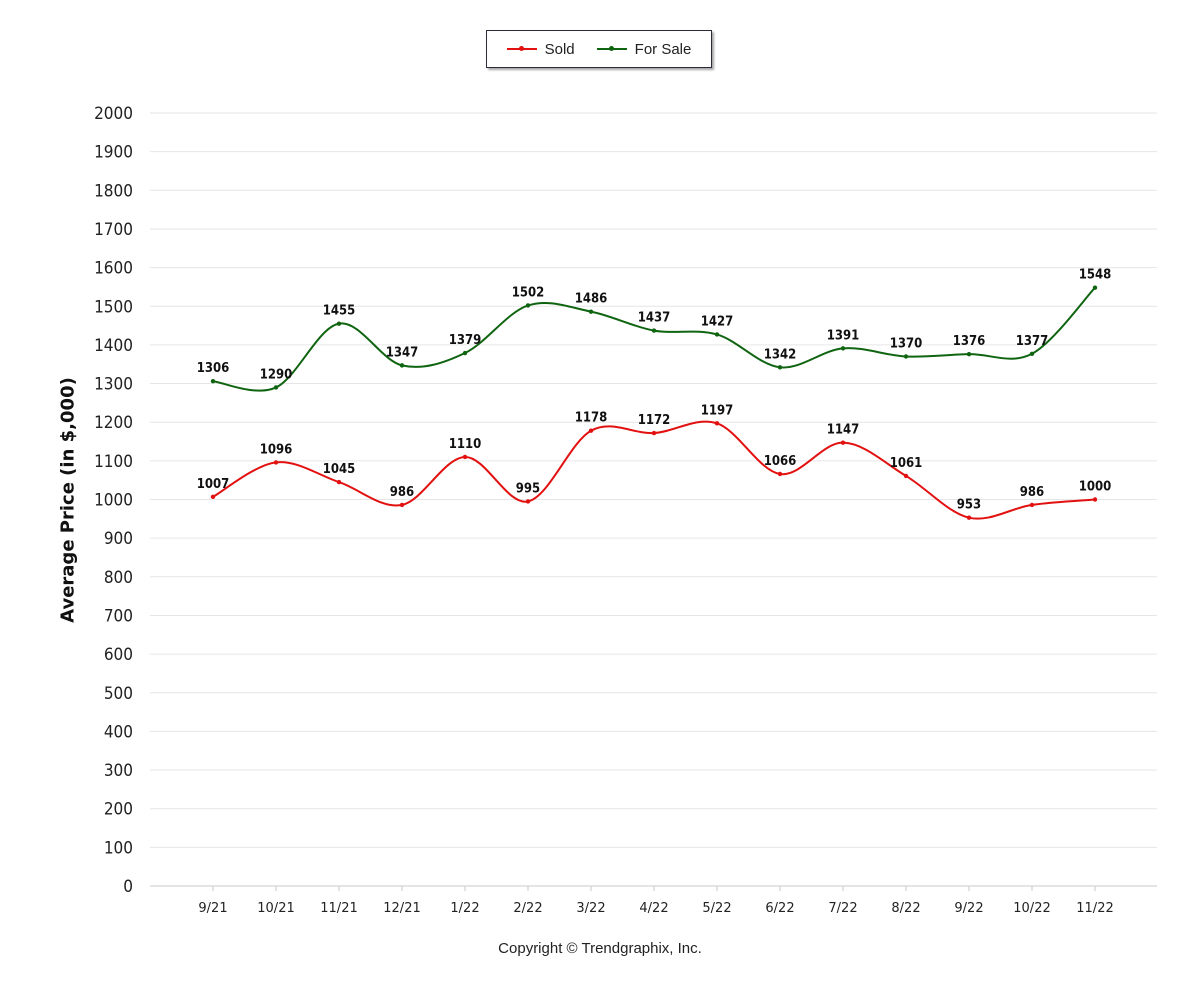  Describe the element at coordinates (611, 48) in the screenshot. I see `legend-swatch-for-sale` at that location.